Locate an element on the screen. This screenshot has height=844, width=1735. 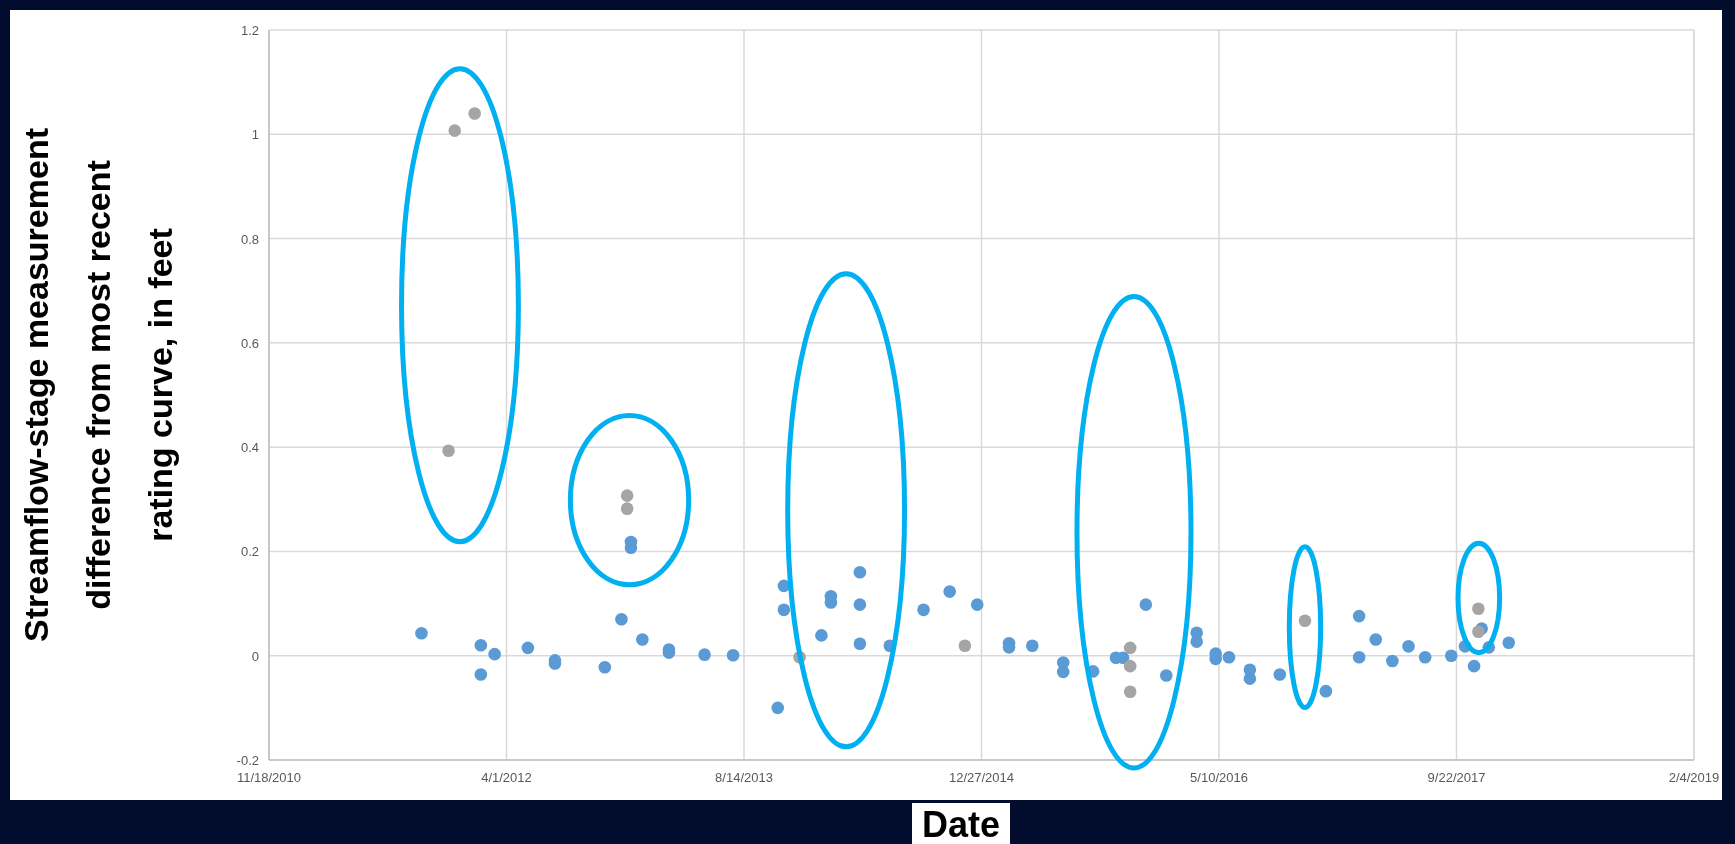
x-tick-label: 11/18/2010 is located at coordinates (269, 777).